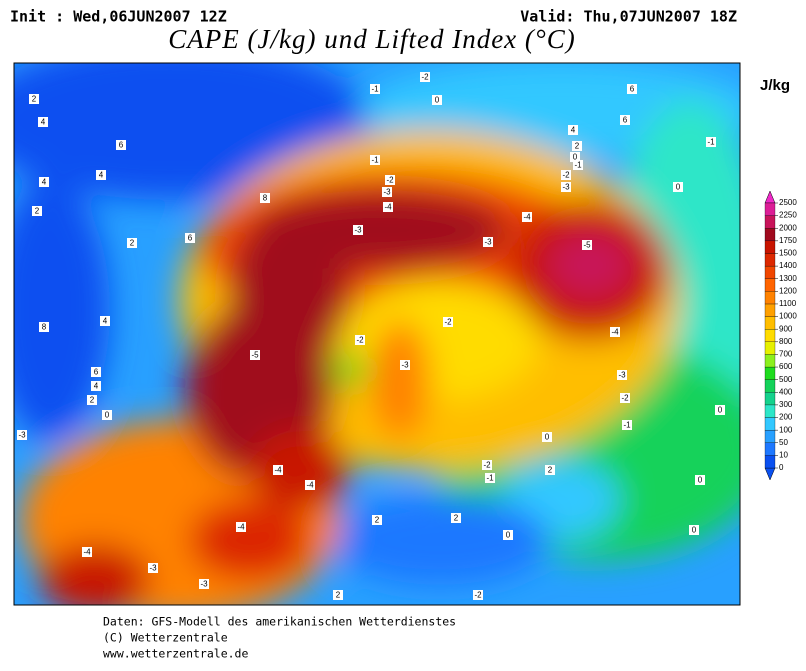 The image size is (806, 671). Describe the element at coordinates (788, 278) in the screenshot. I see `colorbar-label: 1300` at that location.